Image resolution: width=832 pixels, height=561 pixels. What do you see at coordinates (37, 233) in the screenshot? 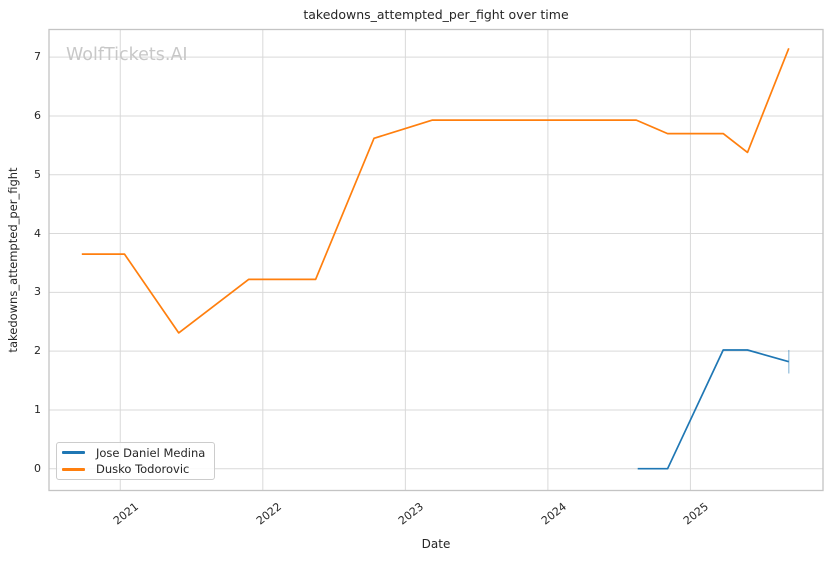
I see `y-tick-label-4: 4` at bounding box center [37, 233].